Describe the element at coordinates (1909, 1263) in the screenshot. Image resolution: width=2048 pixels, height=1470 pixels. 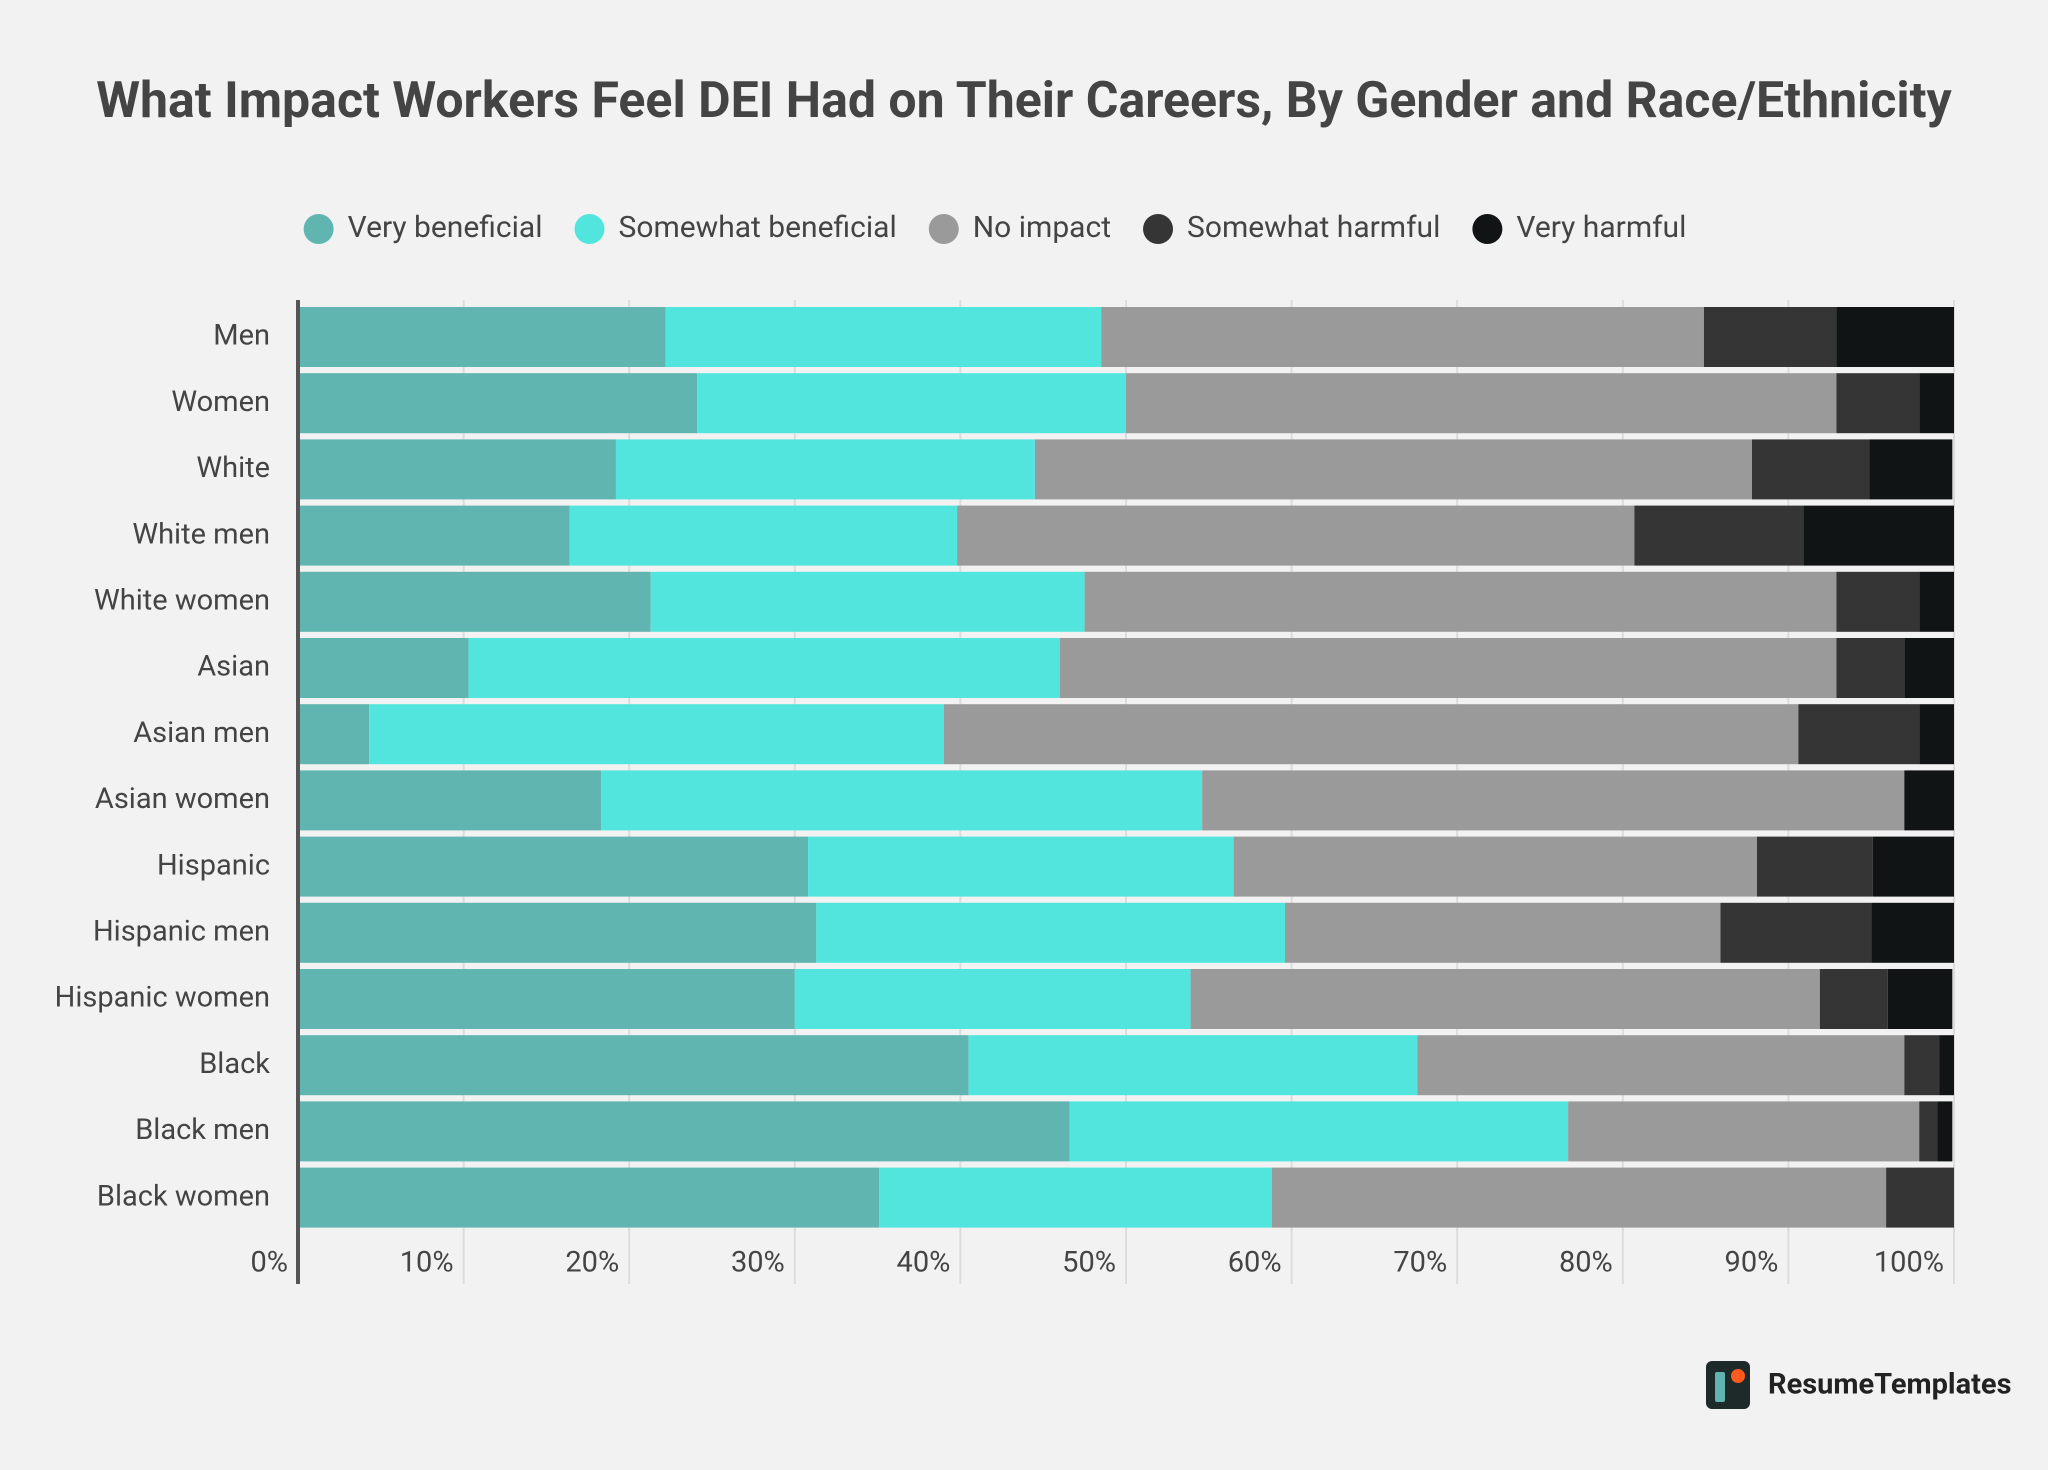
I see `x-tick-label: 100%` at that location.